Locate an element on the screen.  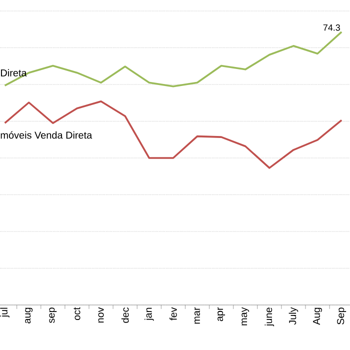
x-tick-label: Sep is located at coordinates (341, 316).